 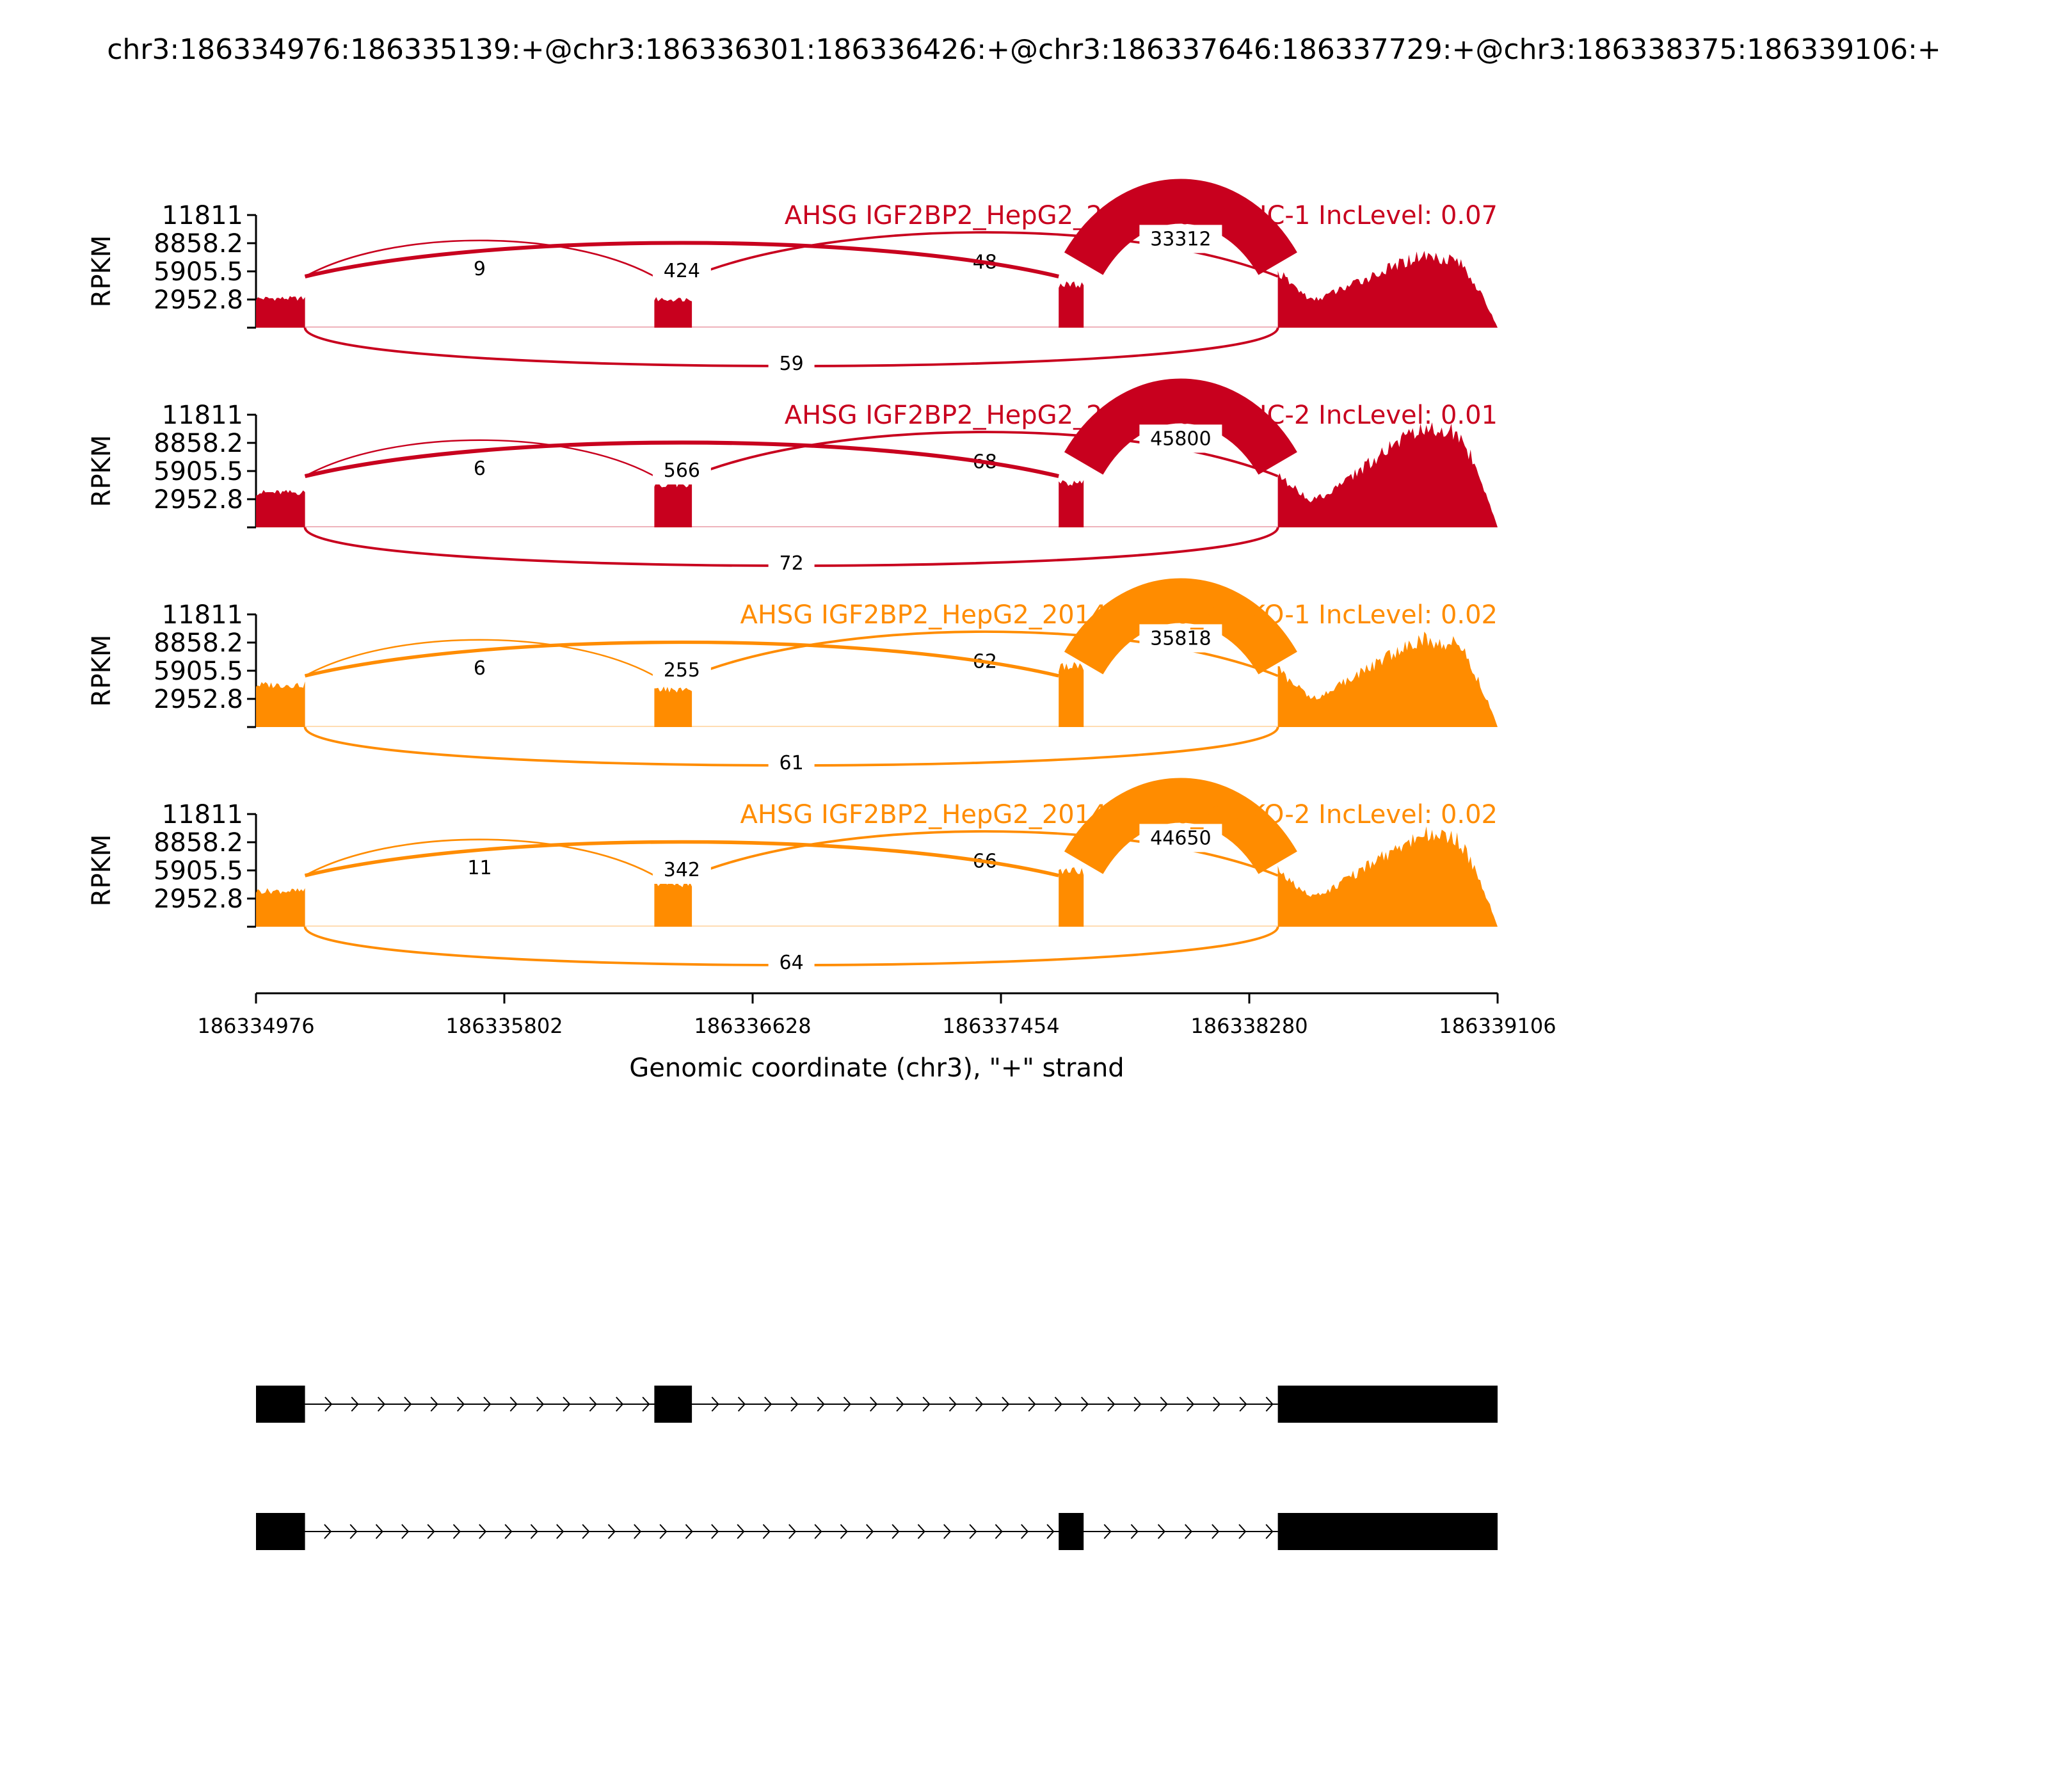 What do you see at coordinates (1180, 439) in the screenshot?
I see `junction-count-label: 45800` at bounding box center [1180, 439].